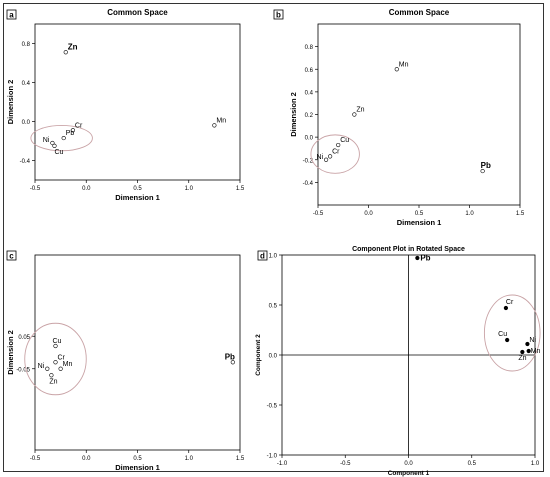 The image size is (550, 477). I want to click on panel-label: d, so click(262, 256).